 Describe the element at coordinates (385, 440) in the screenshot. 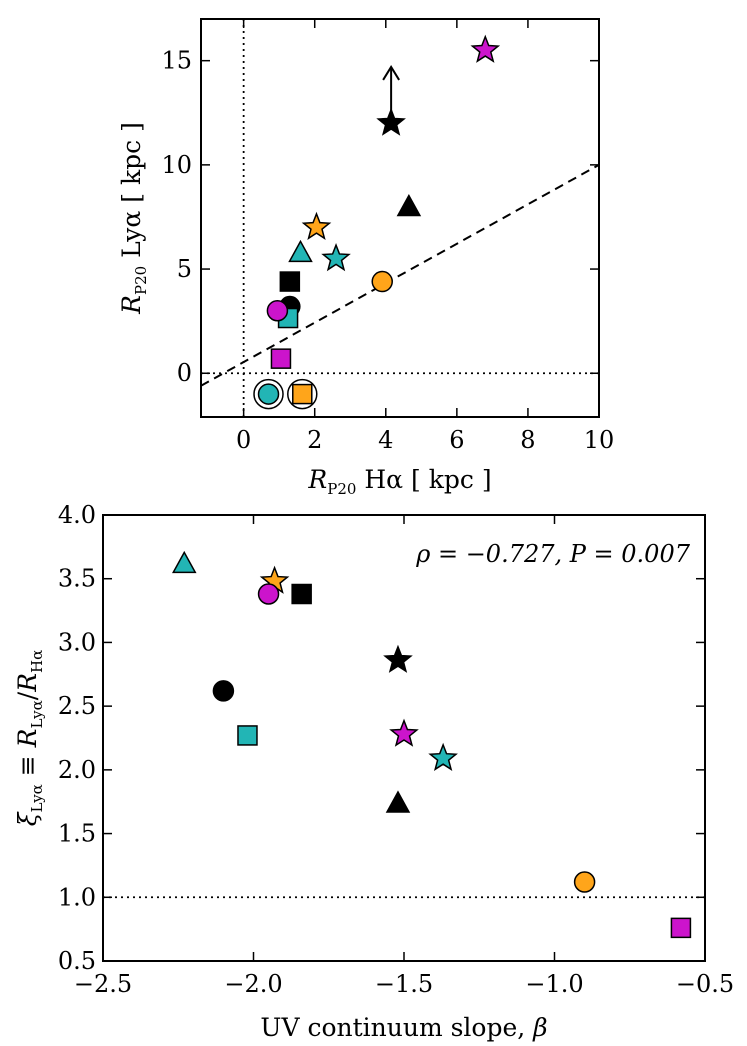

I see `x-tick-label: 4` at that location.